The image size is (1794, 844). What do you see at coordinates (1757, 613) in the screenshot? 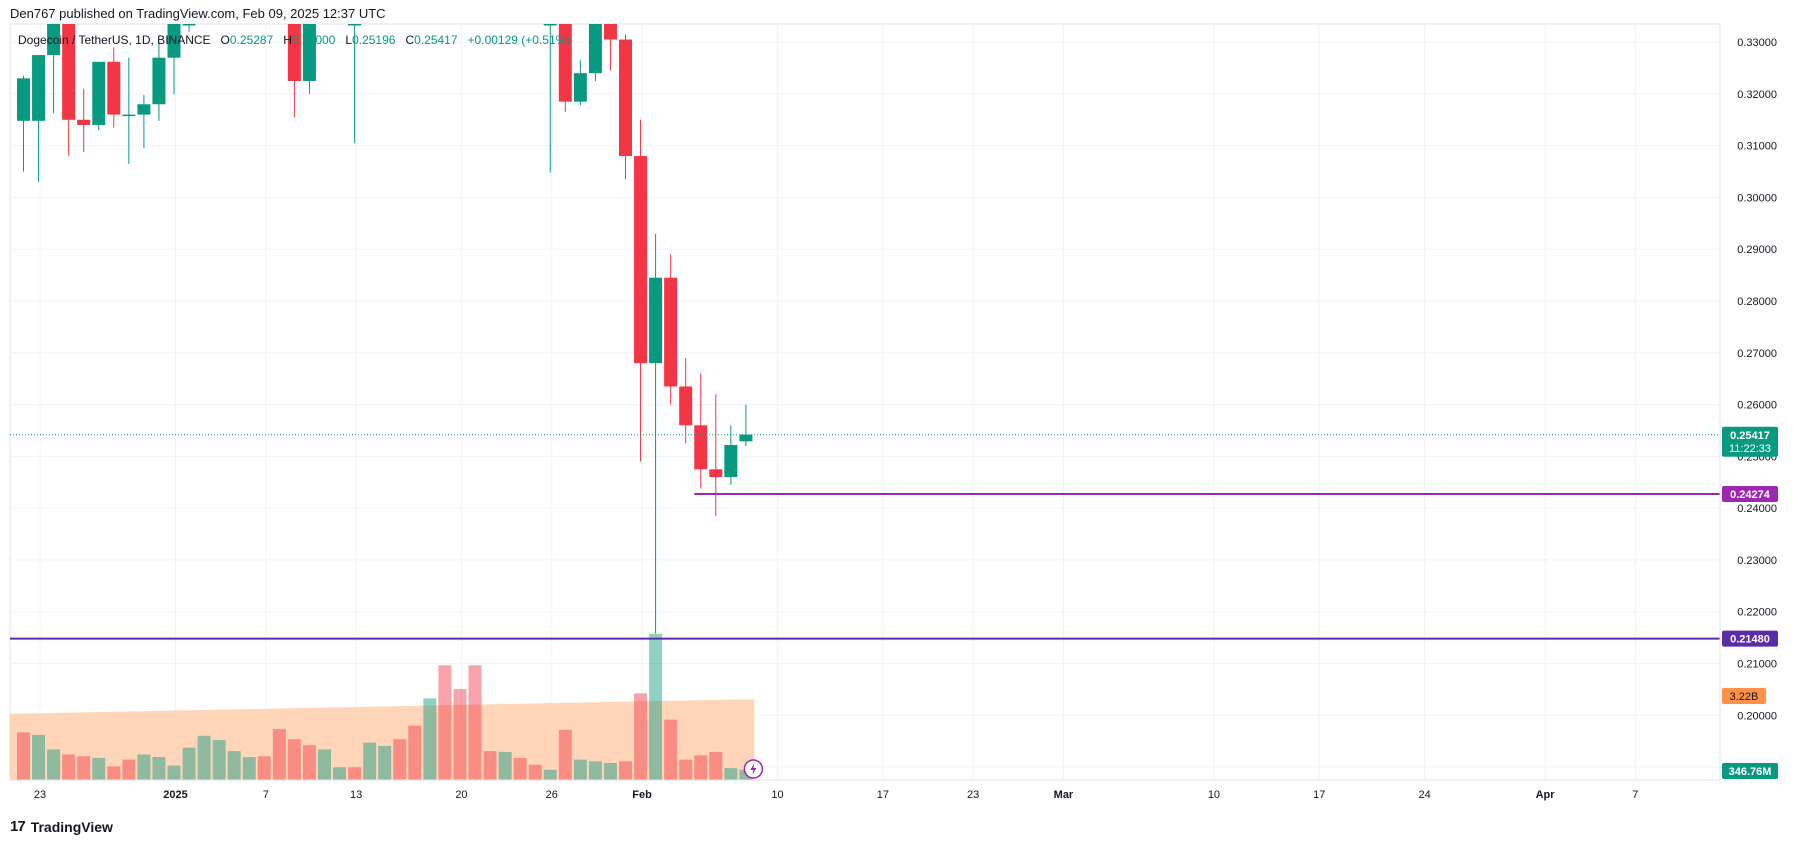
I see `y-tick-label: 0.22000` at bounding box center [1757, 613].